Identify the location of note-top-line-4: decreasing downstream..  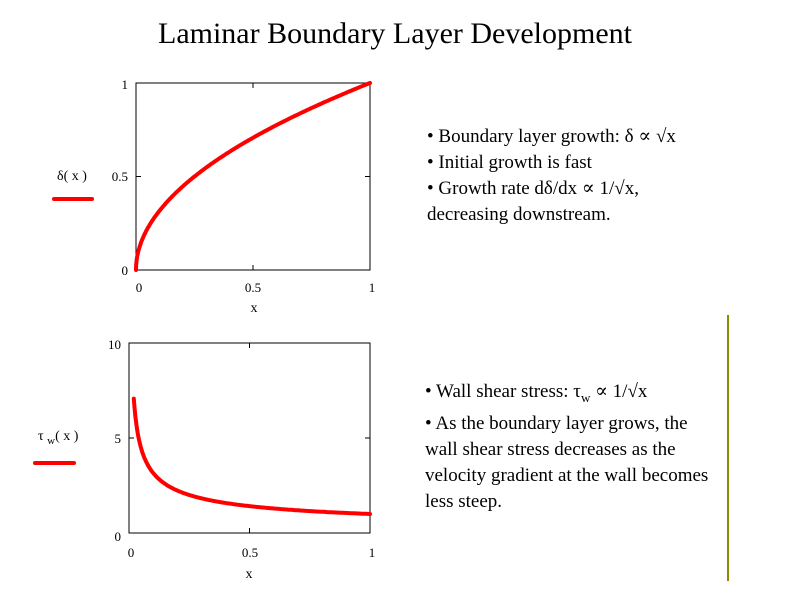
(519, 214).